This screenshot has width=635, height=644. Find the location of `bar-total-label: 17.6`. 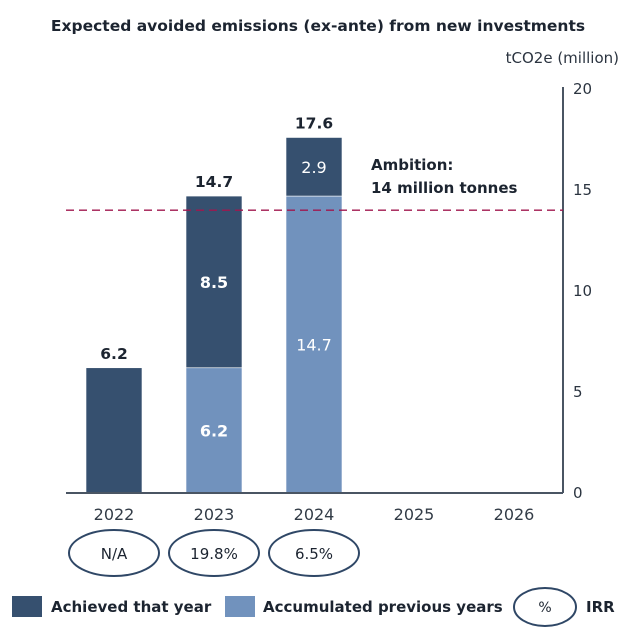

bar-total-label: 17.6 is located at coordinates (314, 123).